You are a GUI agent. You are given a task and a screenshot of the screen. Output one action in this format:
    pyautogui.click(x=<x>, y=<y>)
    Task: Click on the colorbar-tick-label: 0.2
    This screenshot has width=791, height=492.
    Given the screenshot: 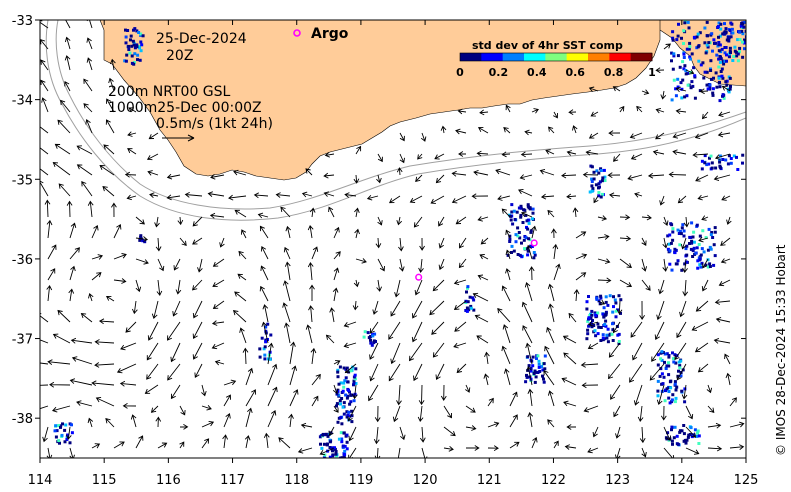 What is the action you would take?
    pyautogui.click(x=499, y=72)
    